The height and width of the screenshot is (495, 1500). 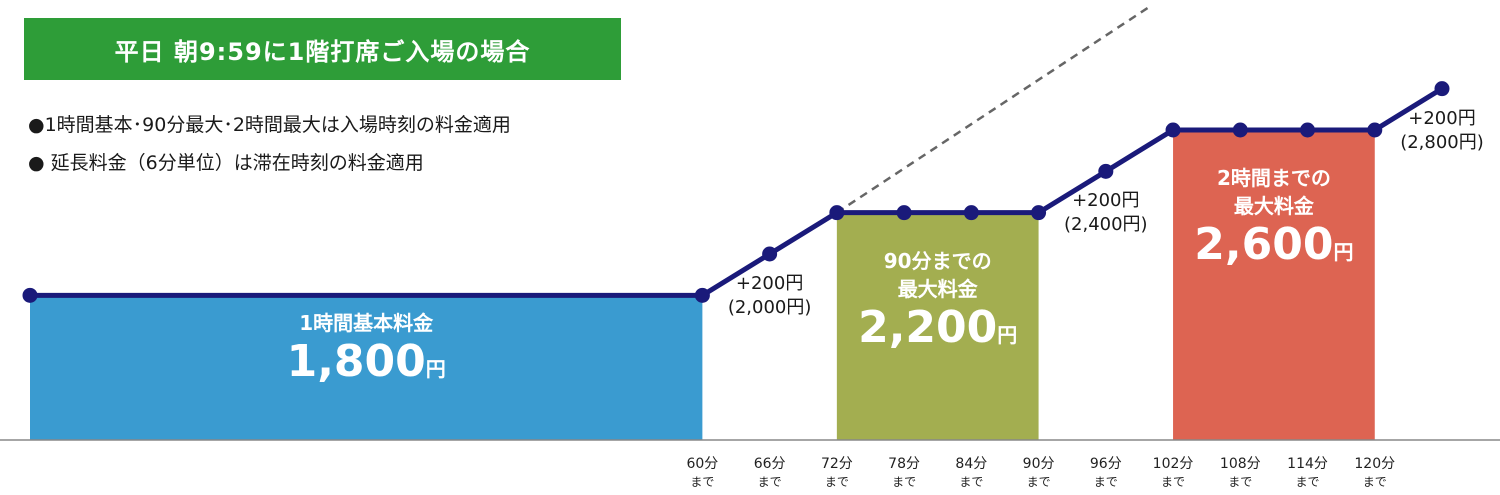 What do you see at coordinates (904, 464) in the screenshot?
I see `x-tick-label: 78分` at bounding box center [904, 464].